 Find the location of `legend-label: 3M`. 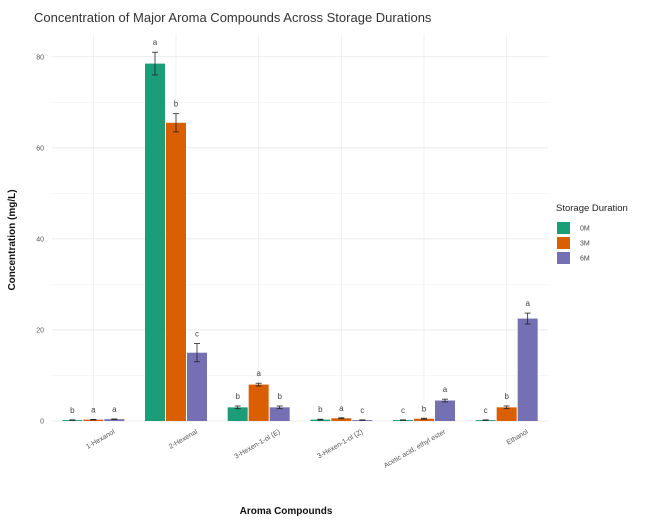

legend-label: 3M is located at coordinates (585, 244).